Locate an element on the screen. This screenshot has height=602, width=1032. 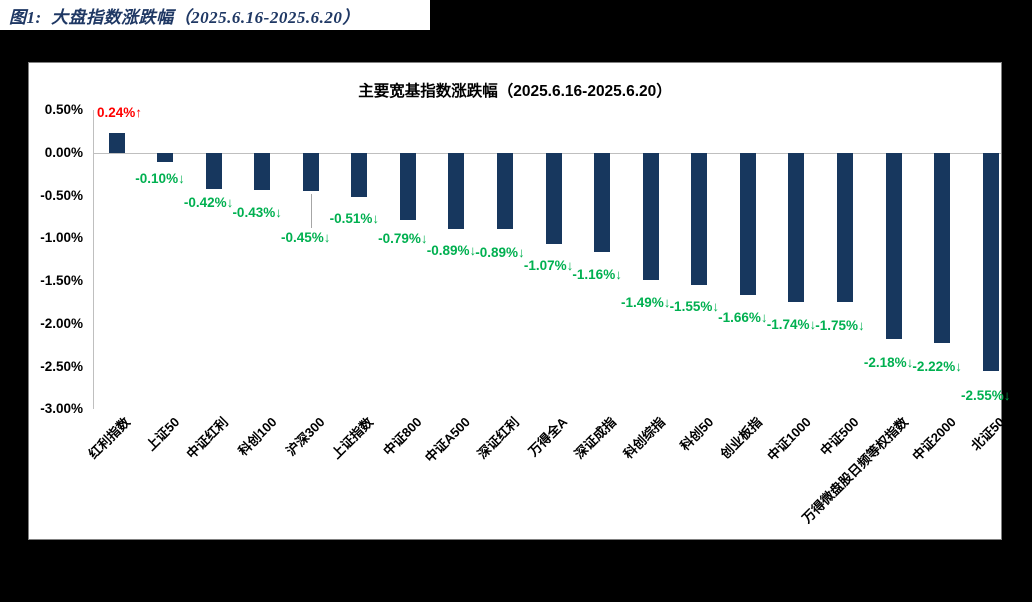
x-axis-category-label: 上证指数 is located at coordinates (352, 438).